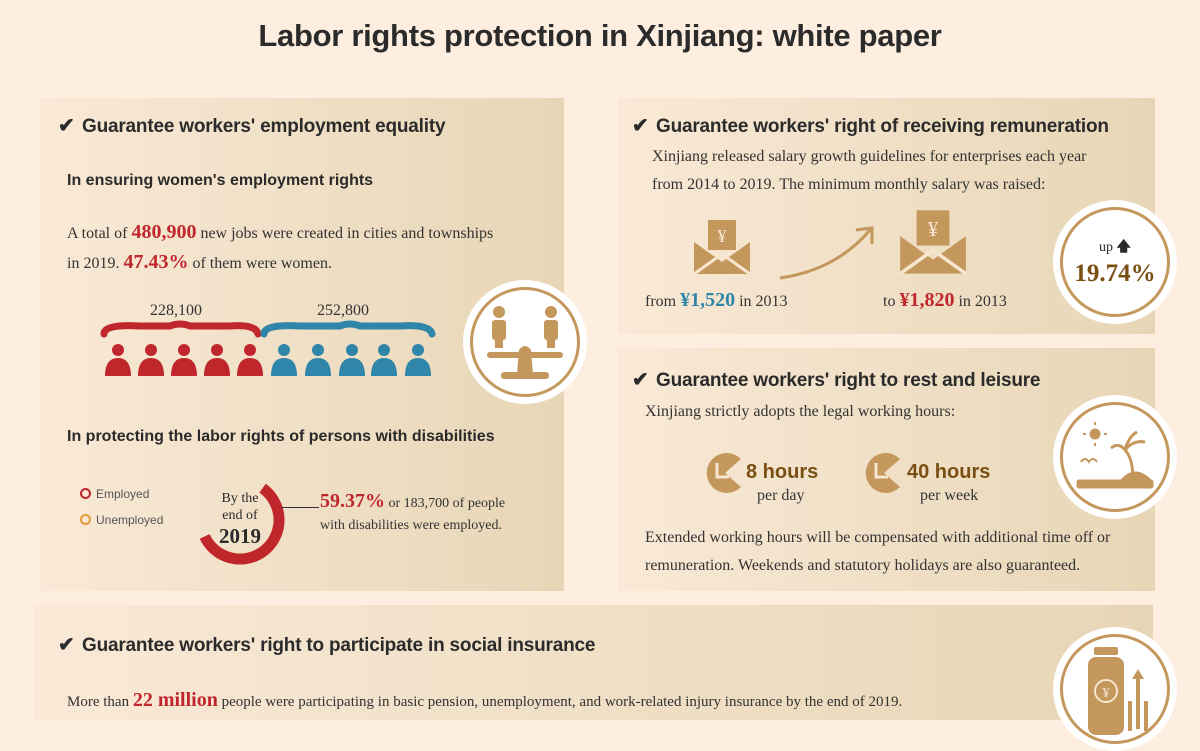  Describe the element at coordinates (156, 262) in the screenshot. I see `women-percent: 47.43%` at that location.